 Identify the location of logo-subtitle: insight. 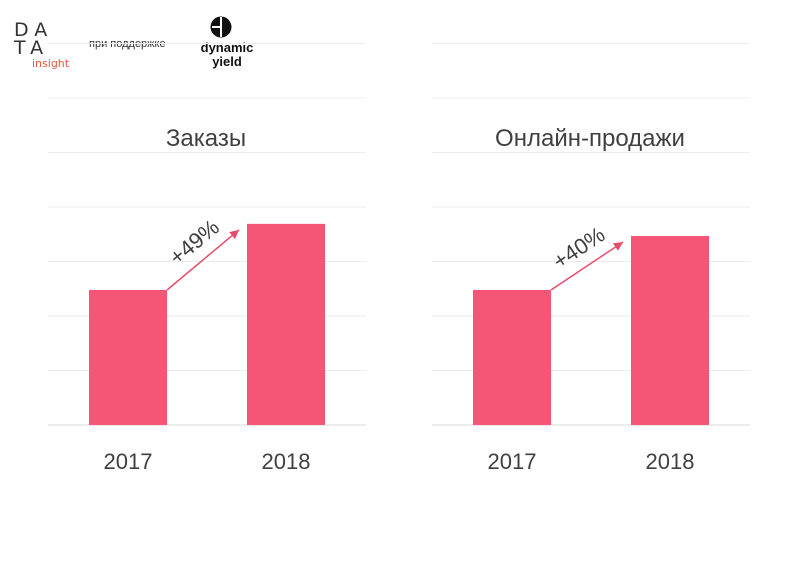
(51, 63).